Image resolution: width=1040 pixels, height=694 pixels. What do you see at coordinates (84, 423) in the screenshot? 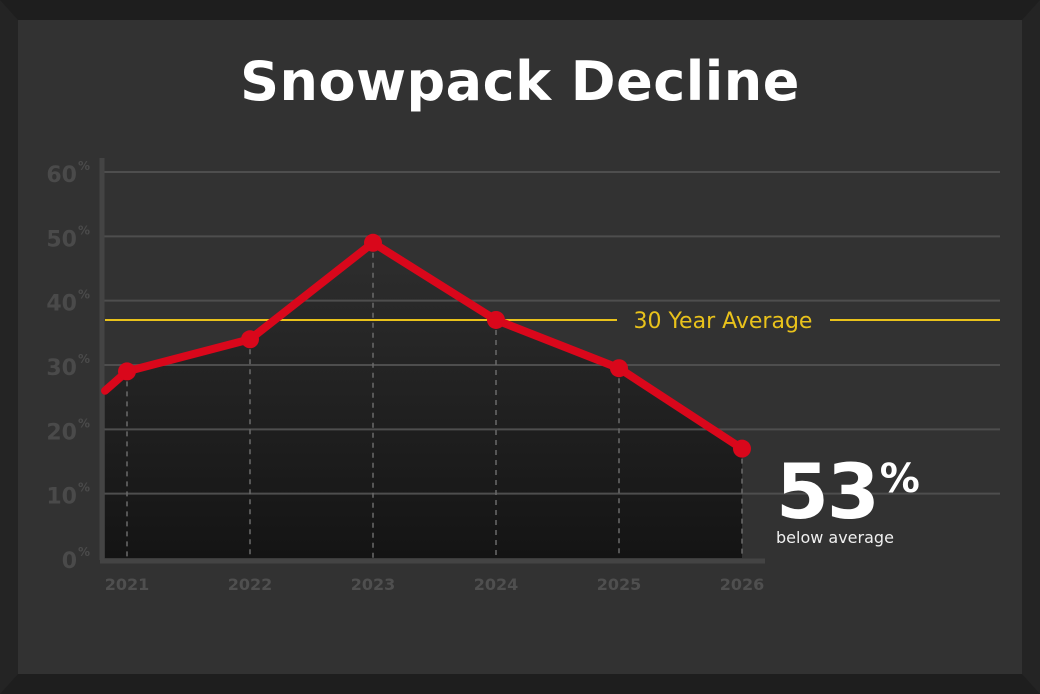
I see `y-tick-suffix-20: %` at bounding box center [84, 423].